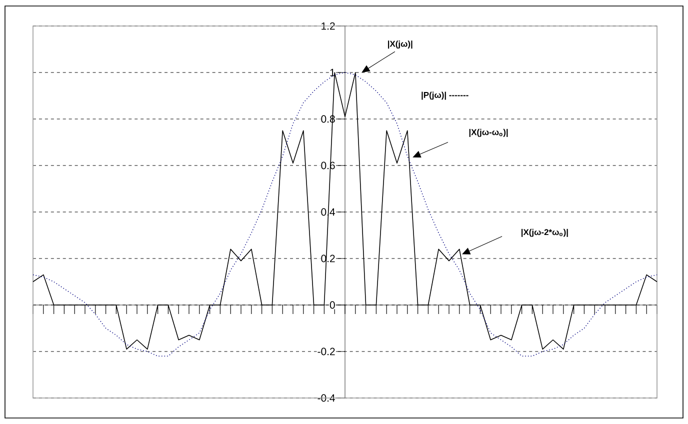  Describe the element at coordinates (332, 305) in the screenshot. I see `y-tick-label: 0` at that location.